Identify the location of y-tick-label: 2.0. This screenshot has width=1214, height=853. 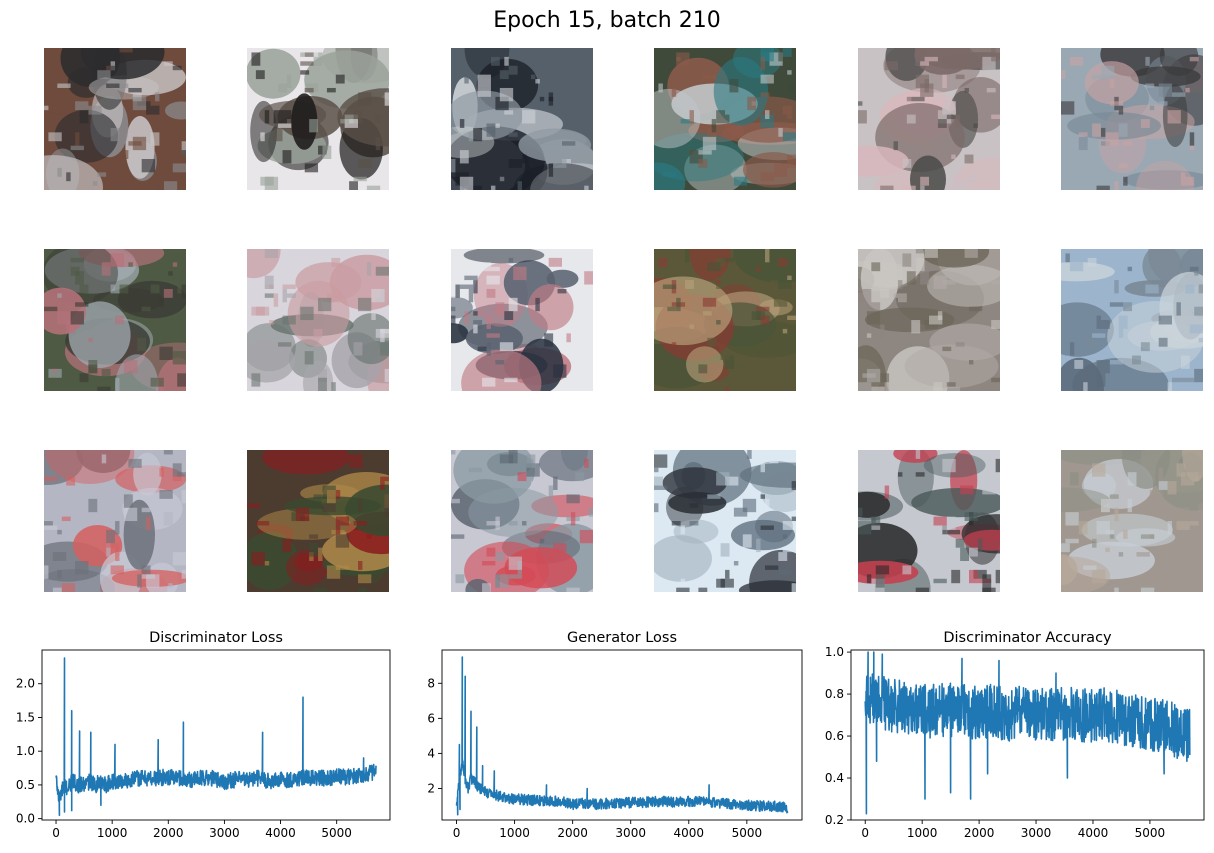
(25, 684).